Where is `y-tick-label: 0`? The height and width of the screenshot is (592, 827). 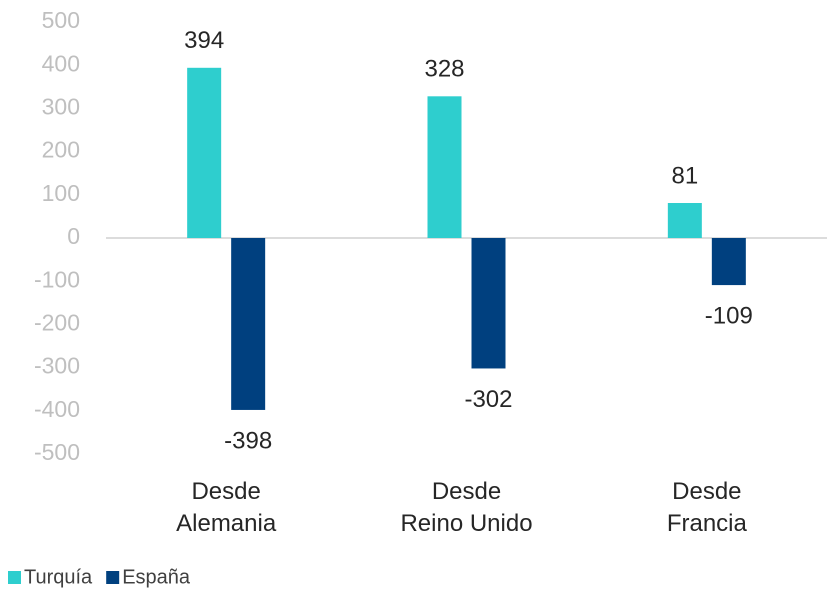 y-tick-label: 0 is located at coordinates (73, 236).